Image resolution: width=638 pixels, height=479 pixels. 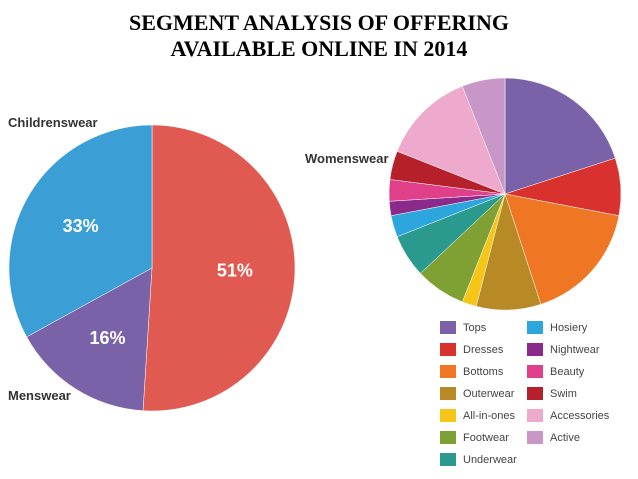 What do you see at coordinates (483, 350) in the screenshot?
I see `legend-label: Dresses` at bounding box center [483, 350].